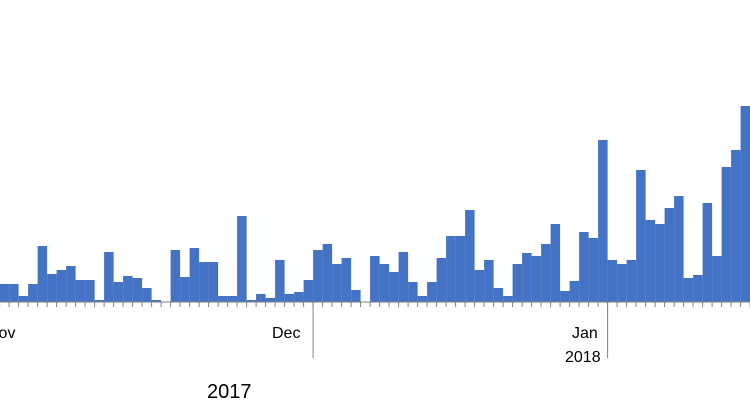  Describe the element at coordinates (229, 392) in the screenshot. I see `year-label-2017: 2017` at that location.